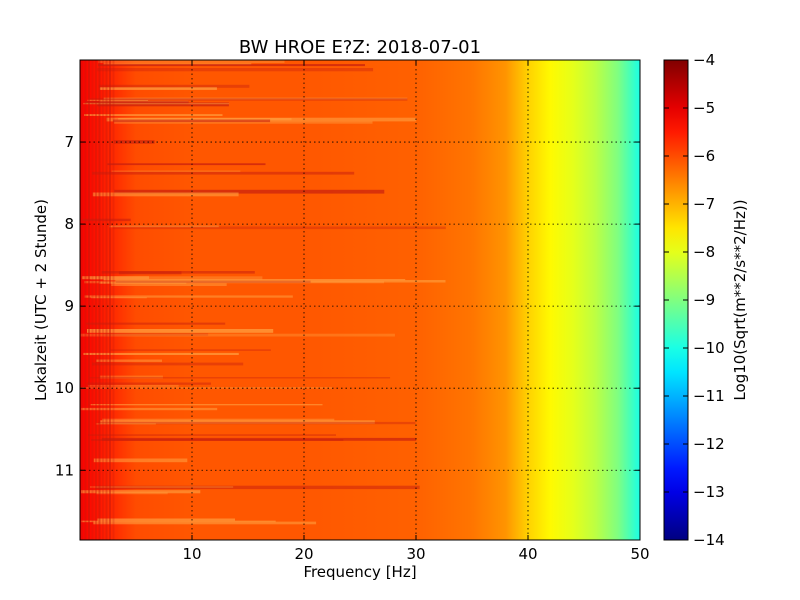 The image size is (800, 600). I want to click on colorbar-tick-label: −7, so click(704, 204).